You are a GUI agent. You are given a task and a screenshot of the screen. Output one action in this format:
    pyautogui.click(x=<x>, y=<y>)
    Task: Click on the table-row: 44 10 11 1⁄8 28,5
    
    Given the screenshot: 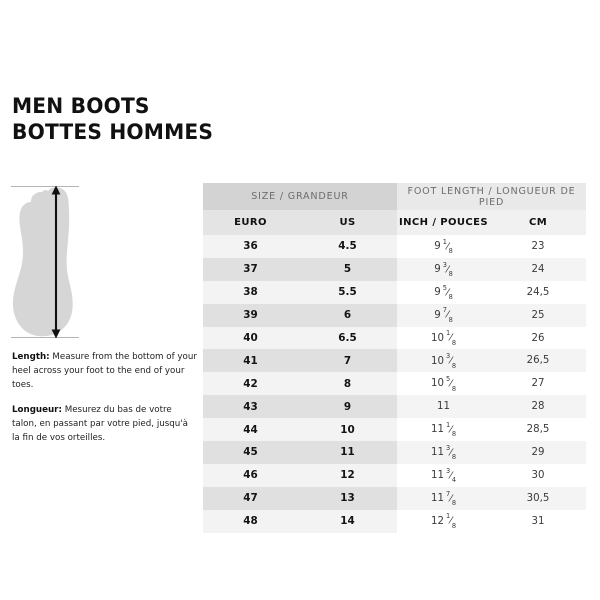 What is the action you would take?
    pyautogui.click(x=395, y=430)
    